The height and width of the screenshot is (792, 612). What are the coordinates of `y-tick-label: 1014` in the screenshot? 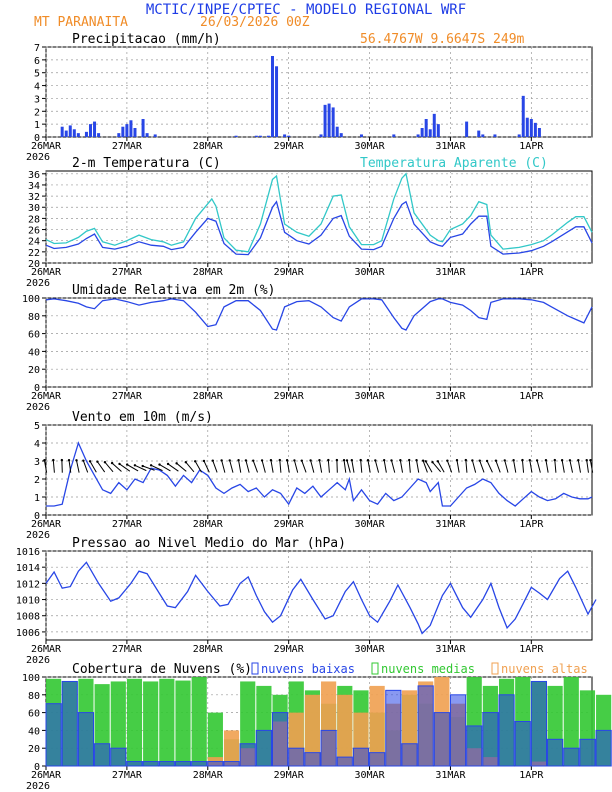 It's located at (28, 568).